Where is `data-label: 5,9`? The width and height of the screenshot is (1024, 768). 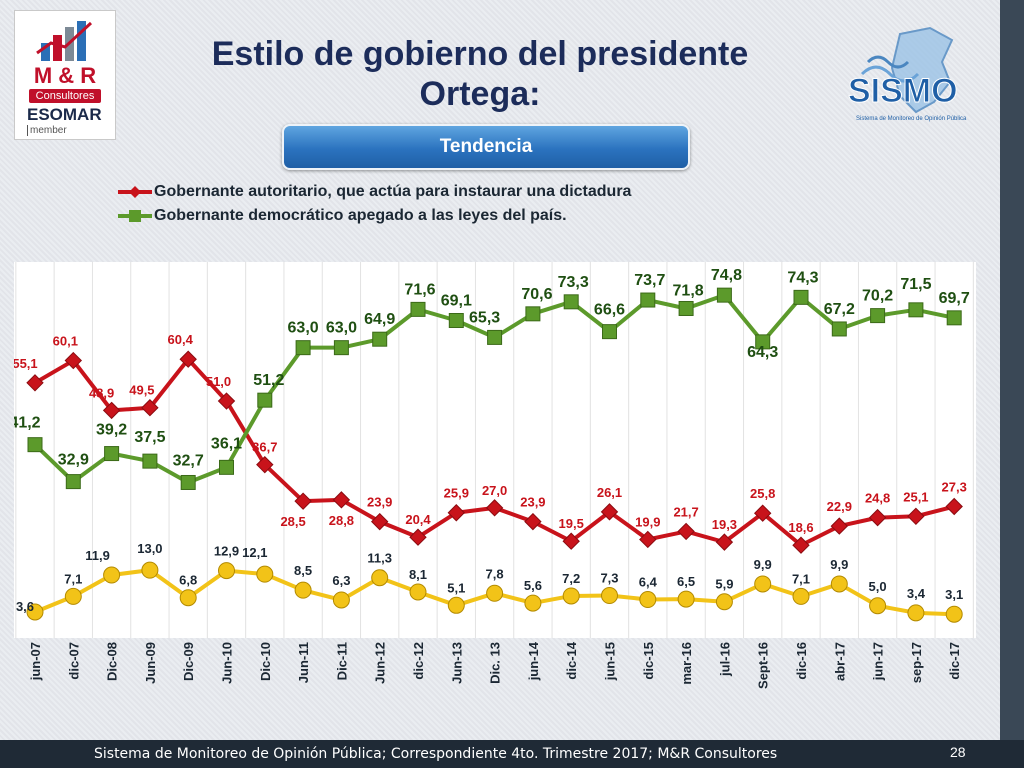 data-label: 5,9 is located at coordinates (724, 584).